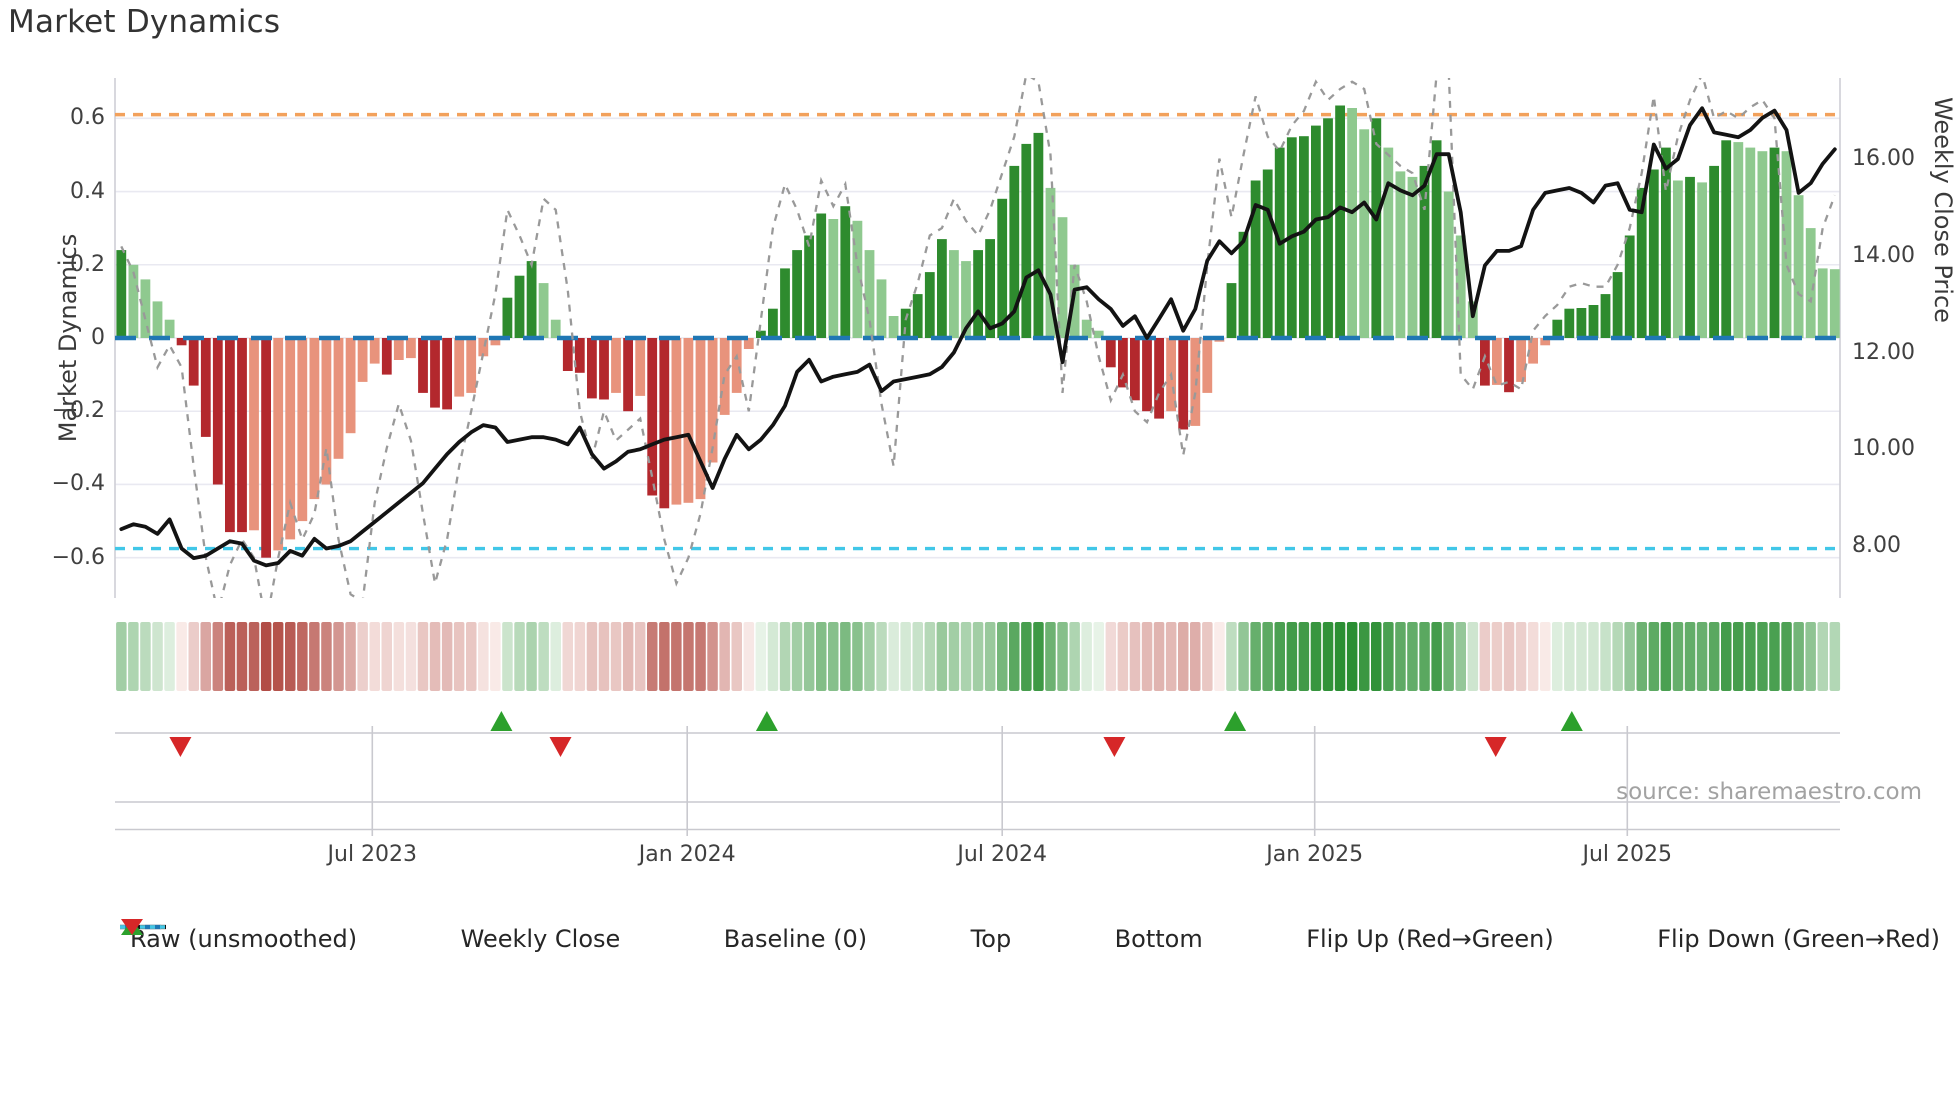  What do you see at coordinates (237, 939) in the screenshot?
I see `legend-item-0: Raw (unsmoothed)` at bounding box center [237, 939].